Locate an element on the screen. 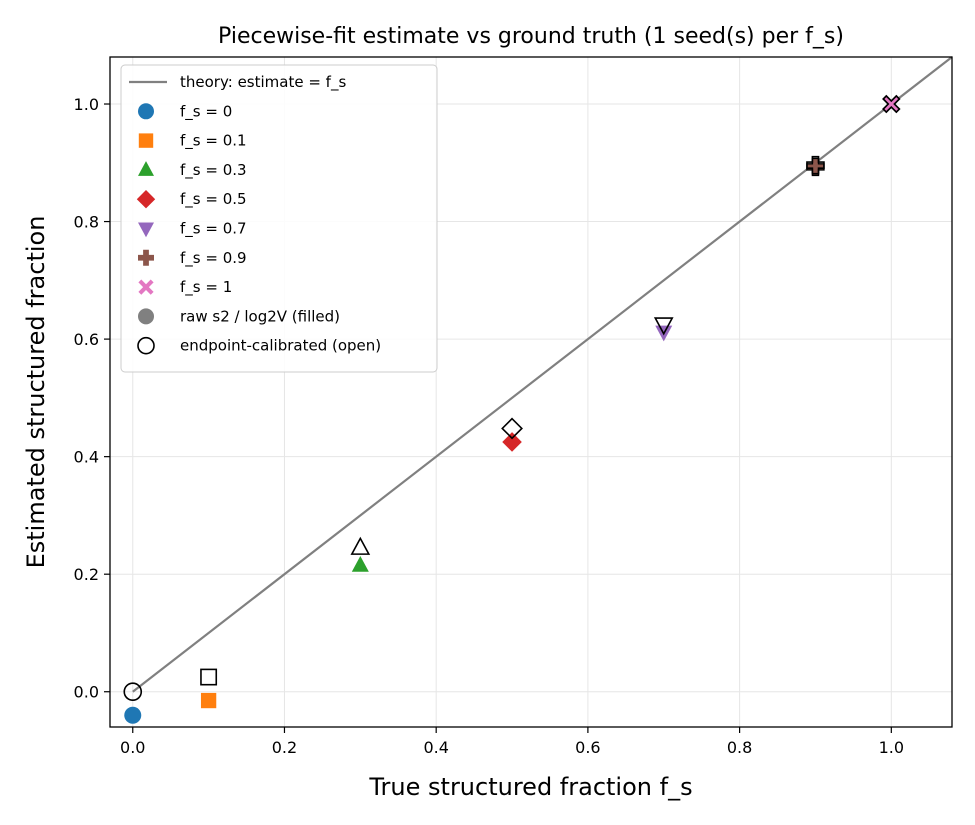 The width and height of the screenshot is (975, 825). x-axis-title: True structured fraction f_s is located at coordinates (530, 787).